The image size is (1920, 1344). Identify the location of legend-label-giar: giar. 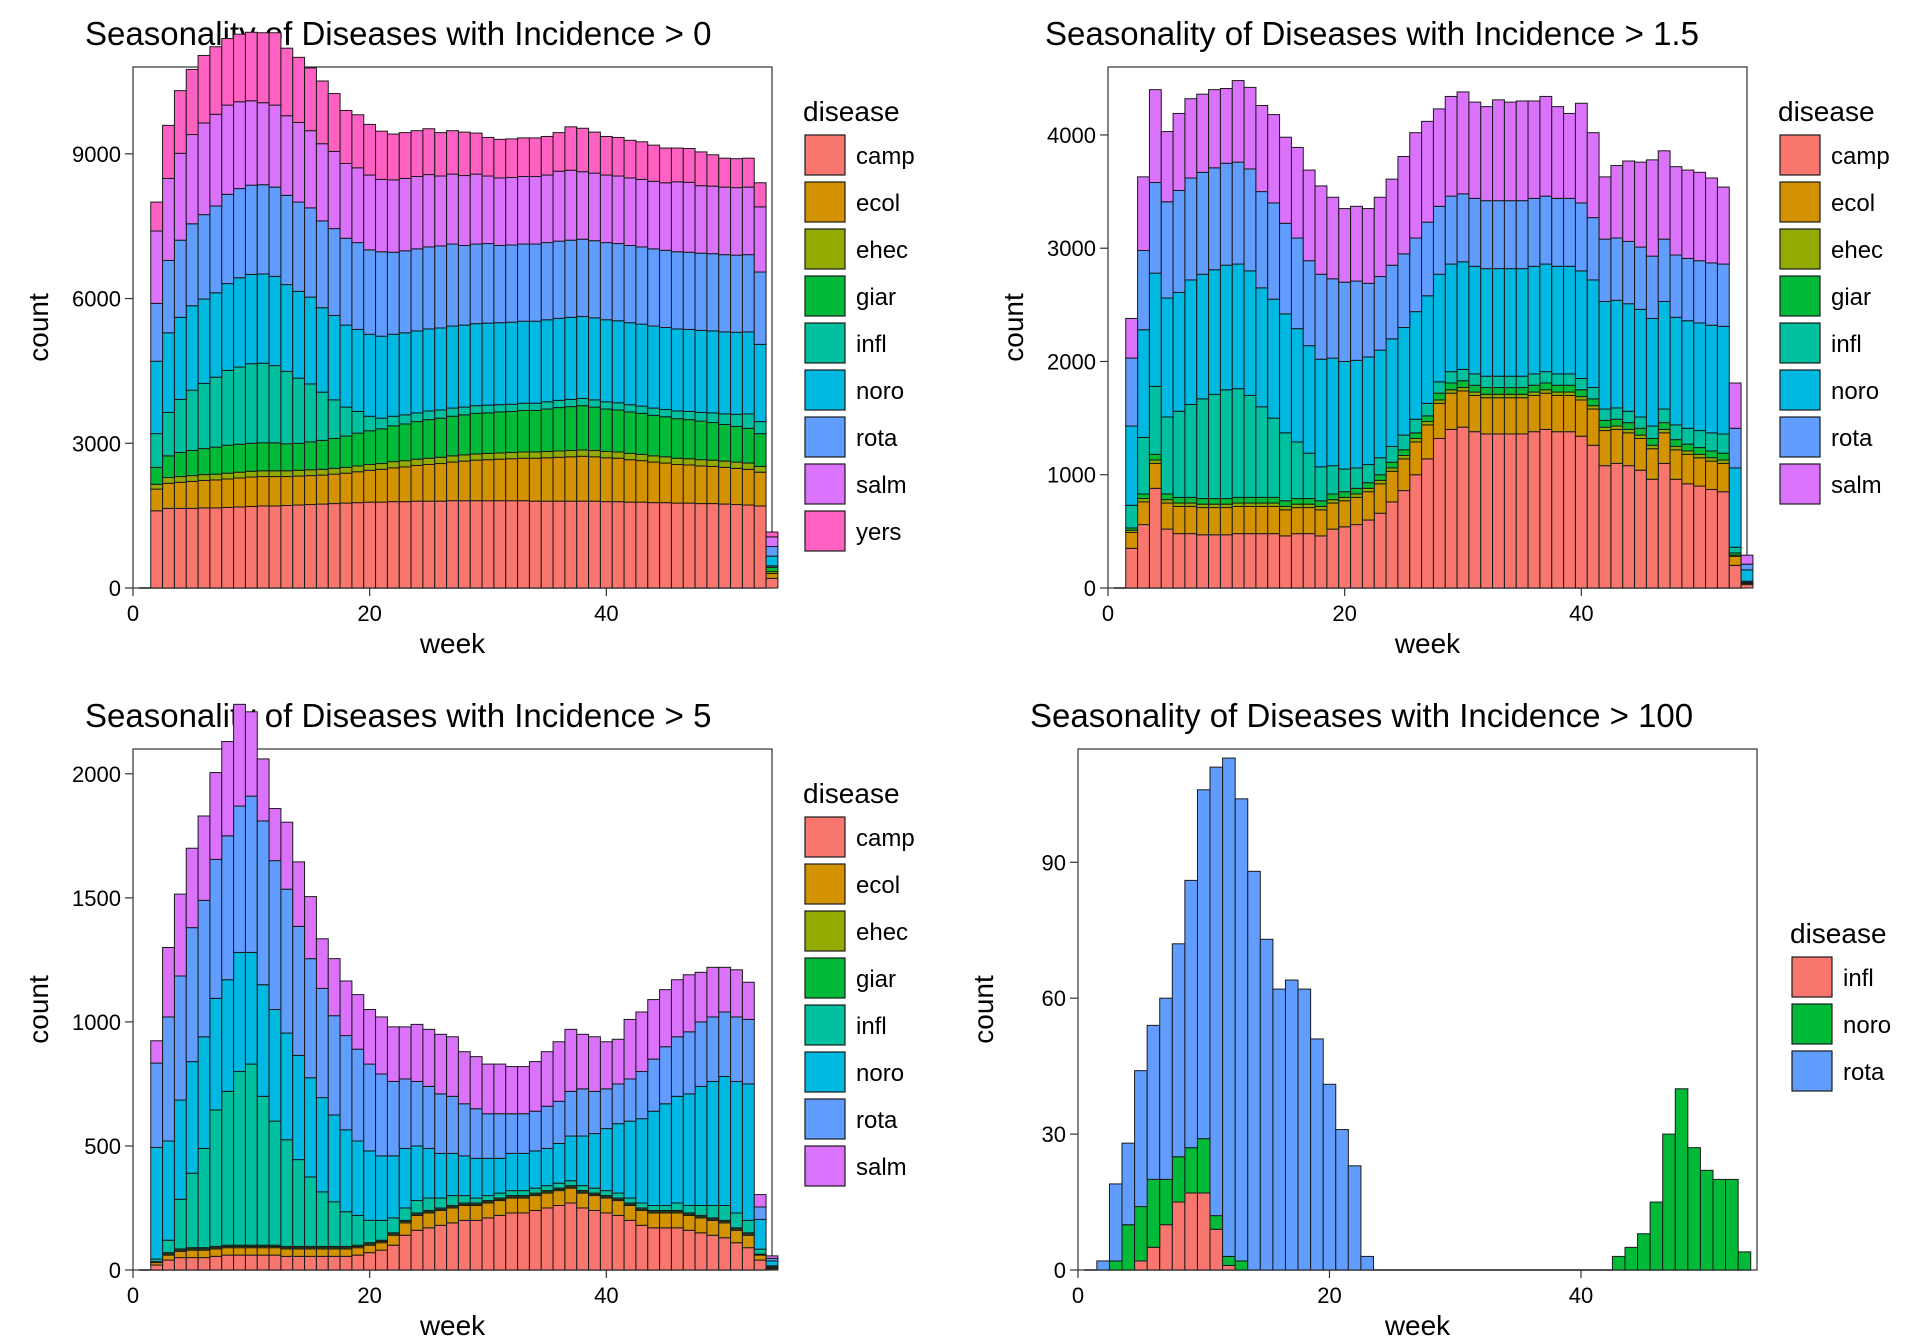
(876, 297).